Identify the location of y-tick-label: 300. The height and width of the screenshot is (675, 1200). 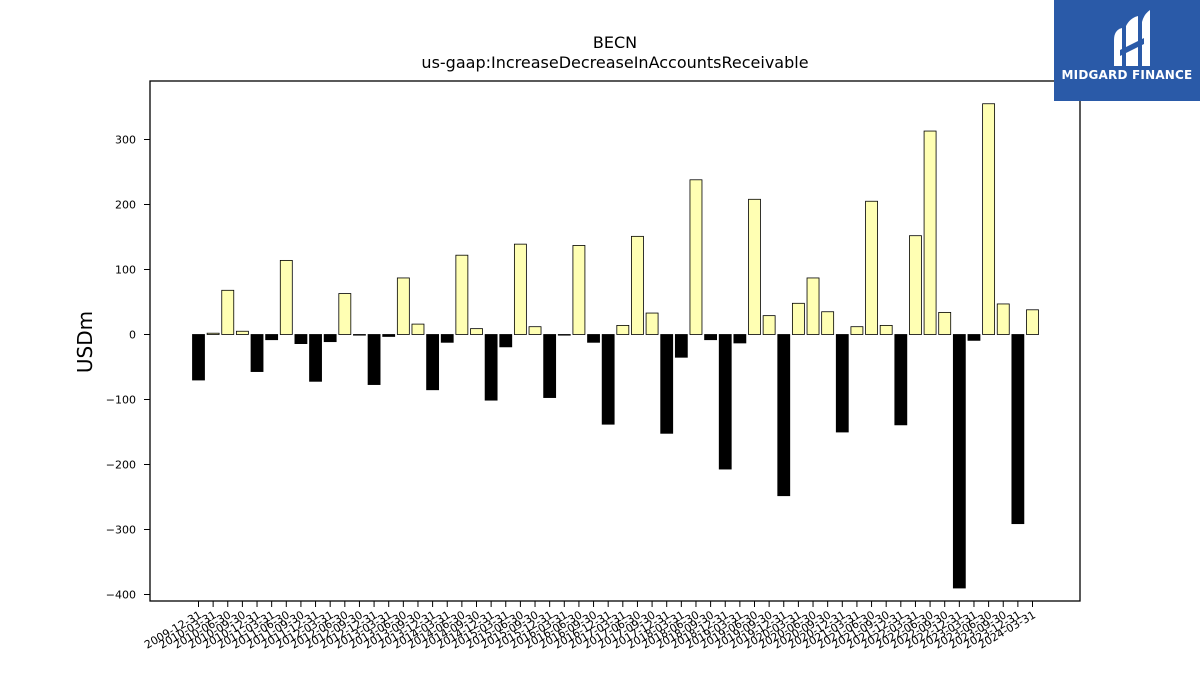
(125, 140).